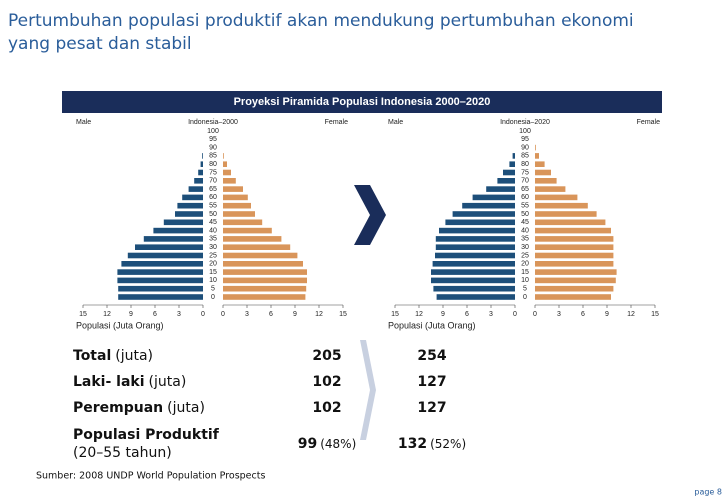  What do you see at coordinates (213, 122) in the screenshot?
I see `chart-title: Indonesia–2000` at bounding box center [213, 122].